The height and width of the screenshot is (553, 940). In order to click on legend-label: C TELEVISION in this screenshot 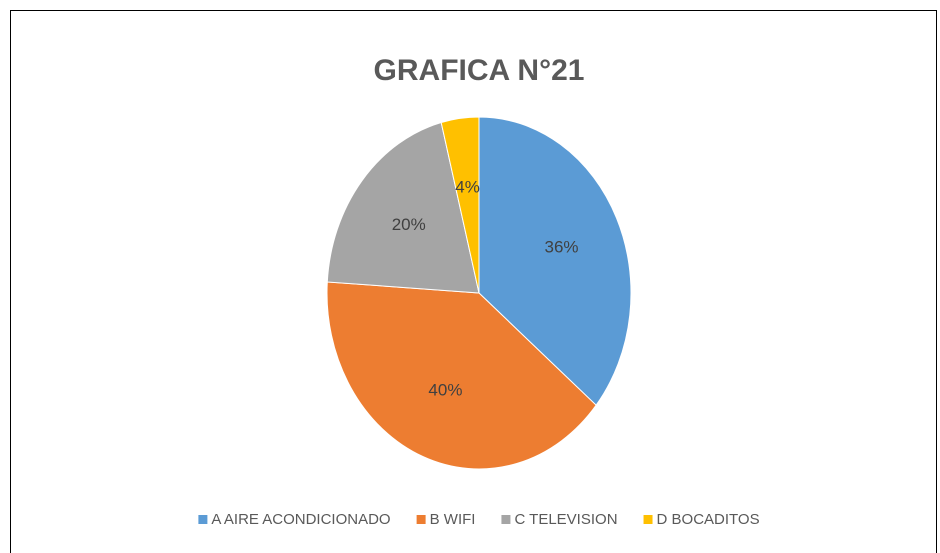, I will do `click(565, 519)`.